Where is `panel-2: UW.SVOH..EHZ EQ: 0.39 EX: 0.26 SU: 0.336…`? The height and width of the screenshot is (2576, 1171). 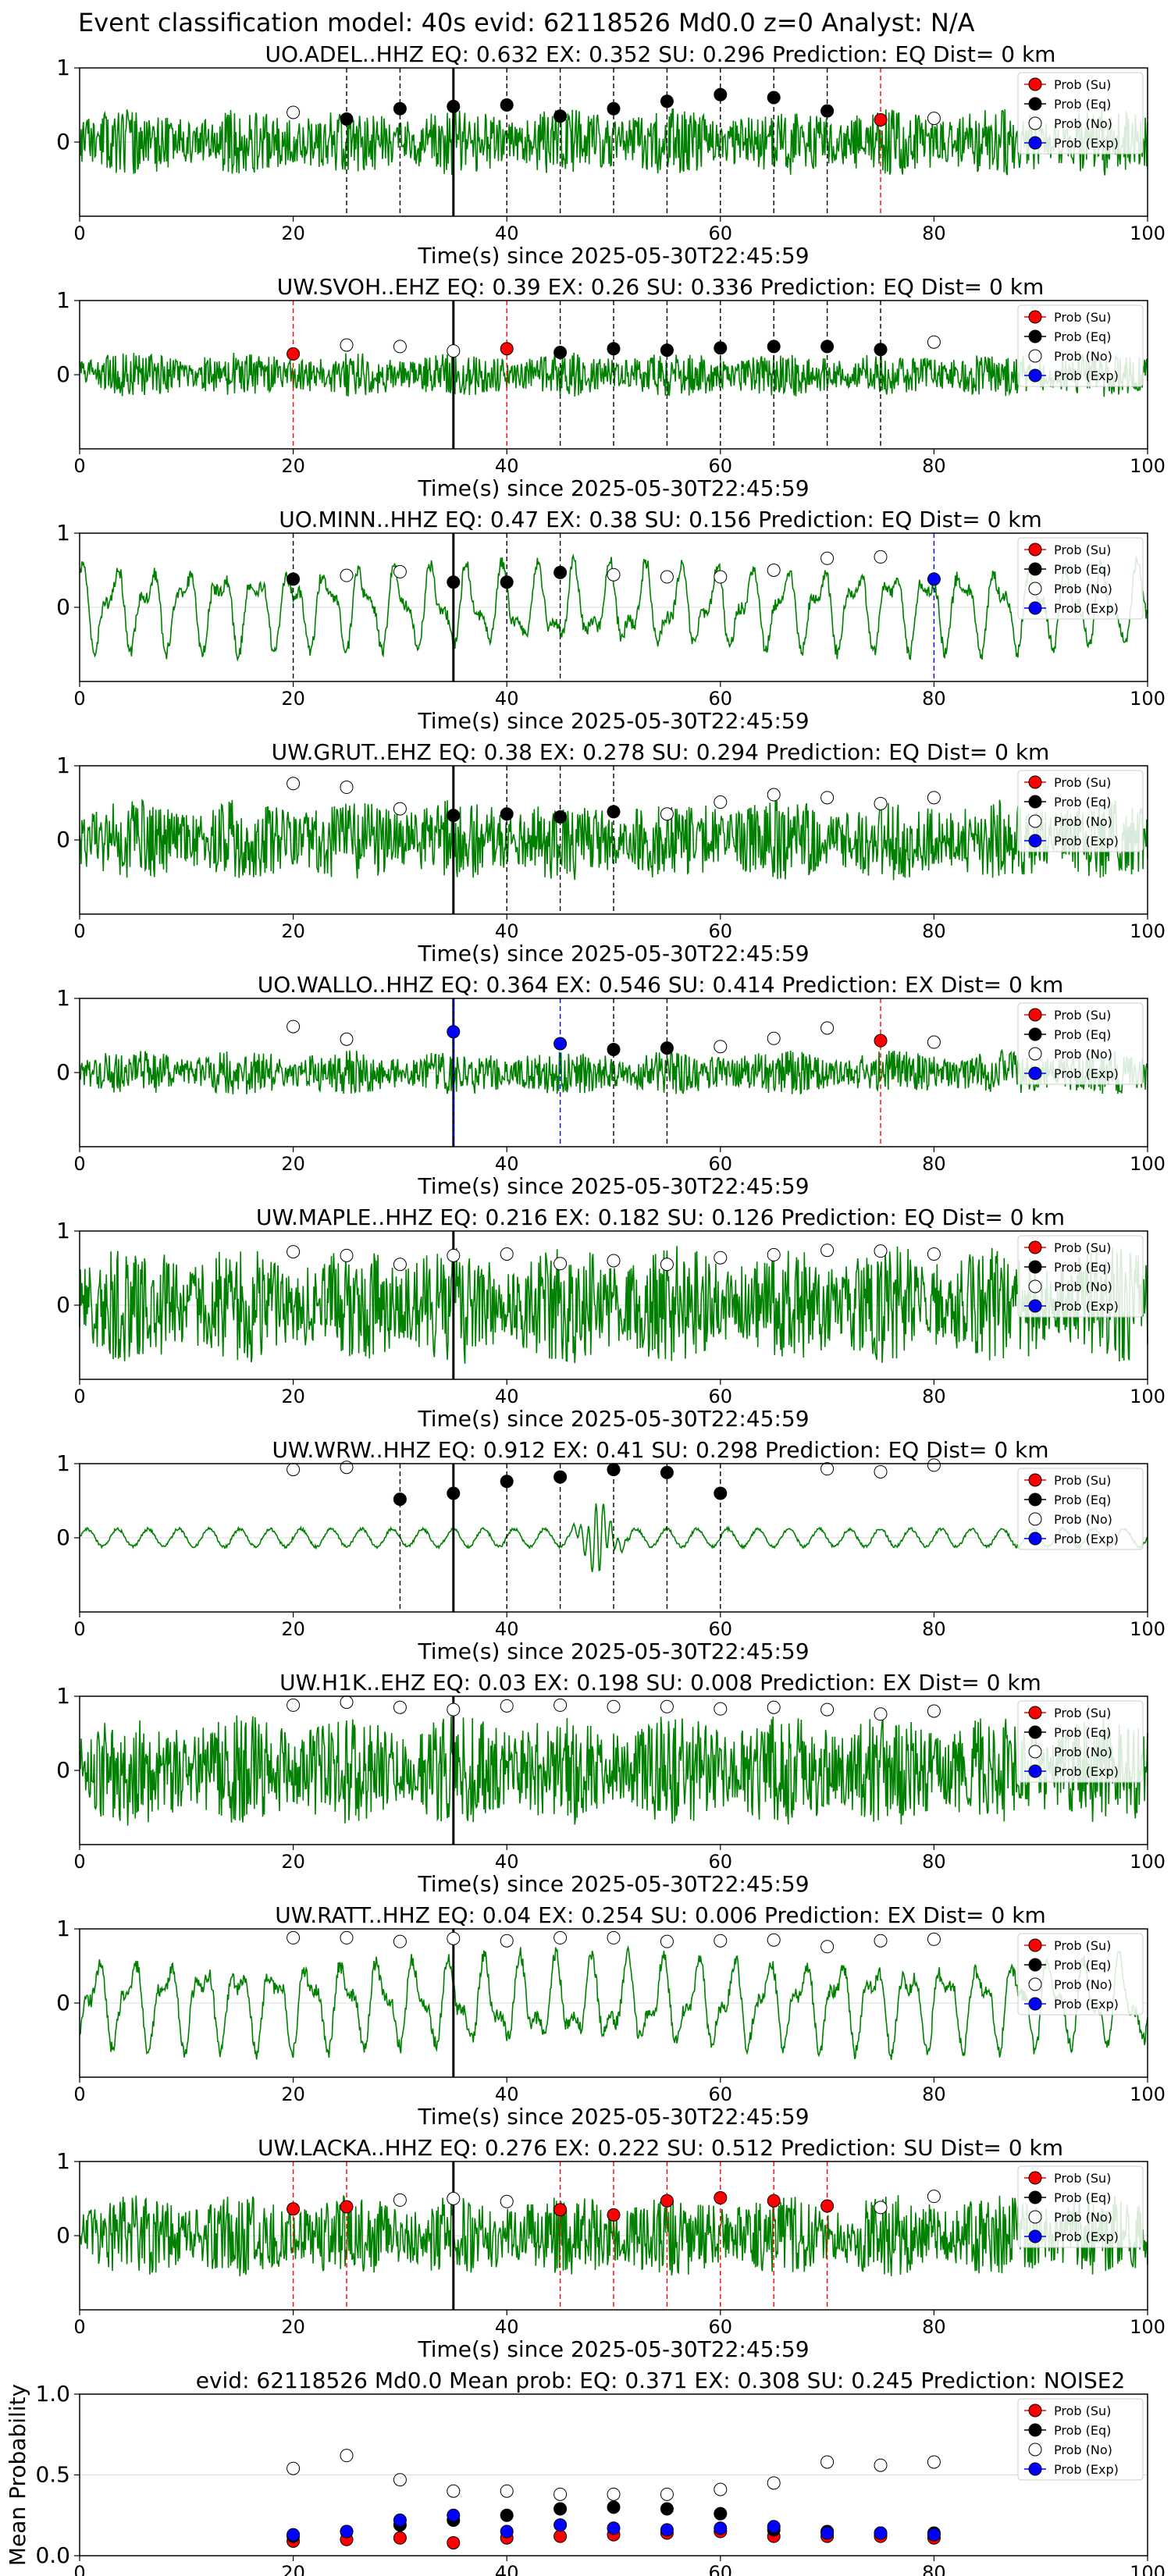 panel-2: UW.SVOH..EHZ EQ: 0.39 EX: 0.26 SU: 0.336… is located at coordinates (611, 387).